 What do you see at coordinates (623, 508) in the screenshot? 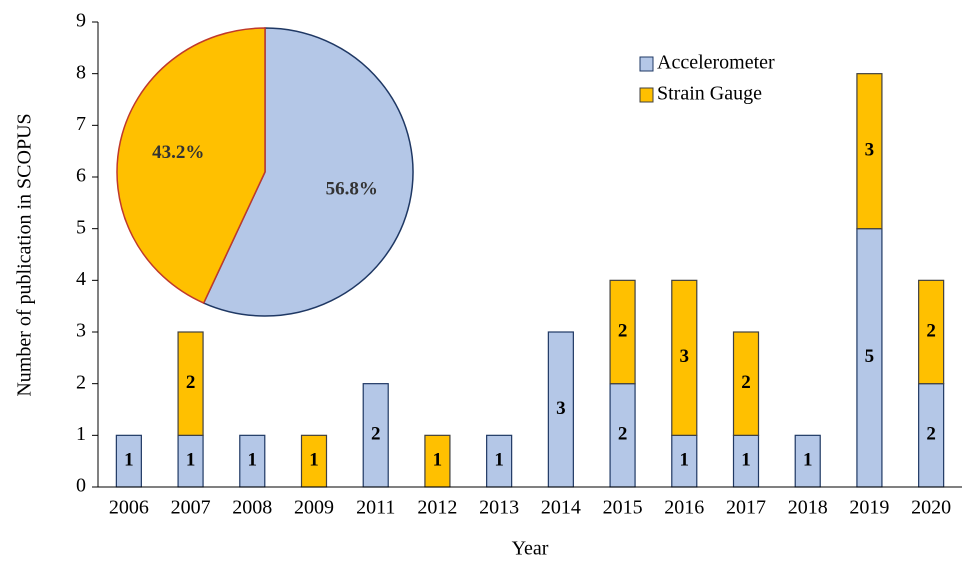
I see `x-tick-label: 2015` at bounding box center [623, 508].